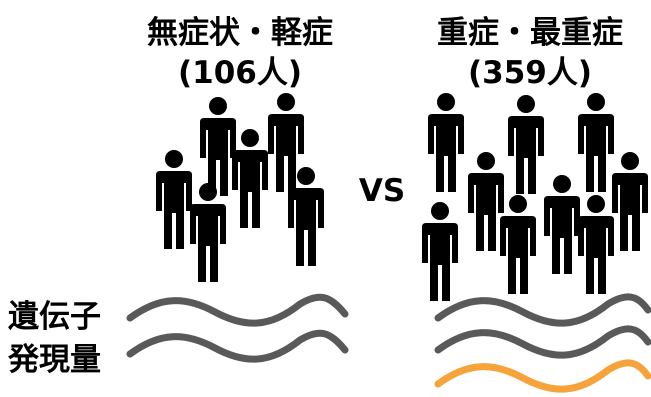 This screenshot has height=397, width=651. I want to click on right-group-count: (359人), so click(530, 73).